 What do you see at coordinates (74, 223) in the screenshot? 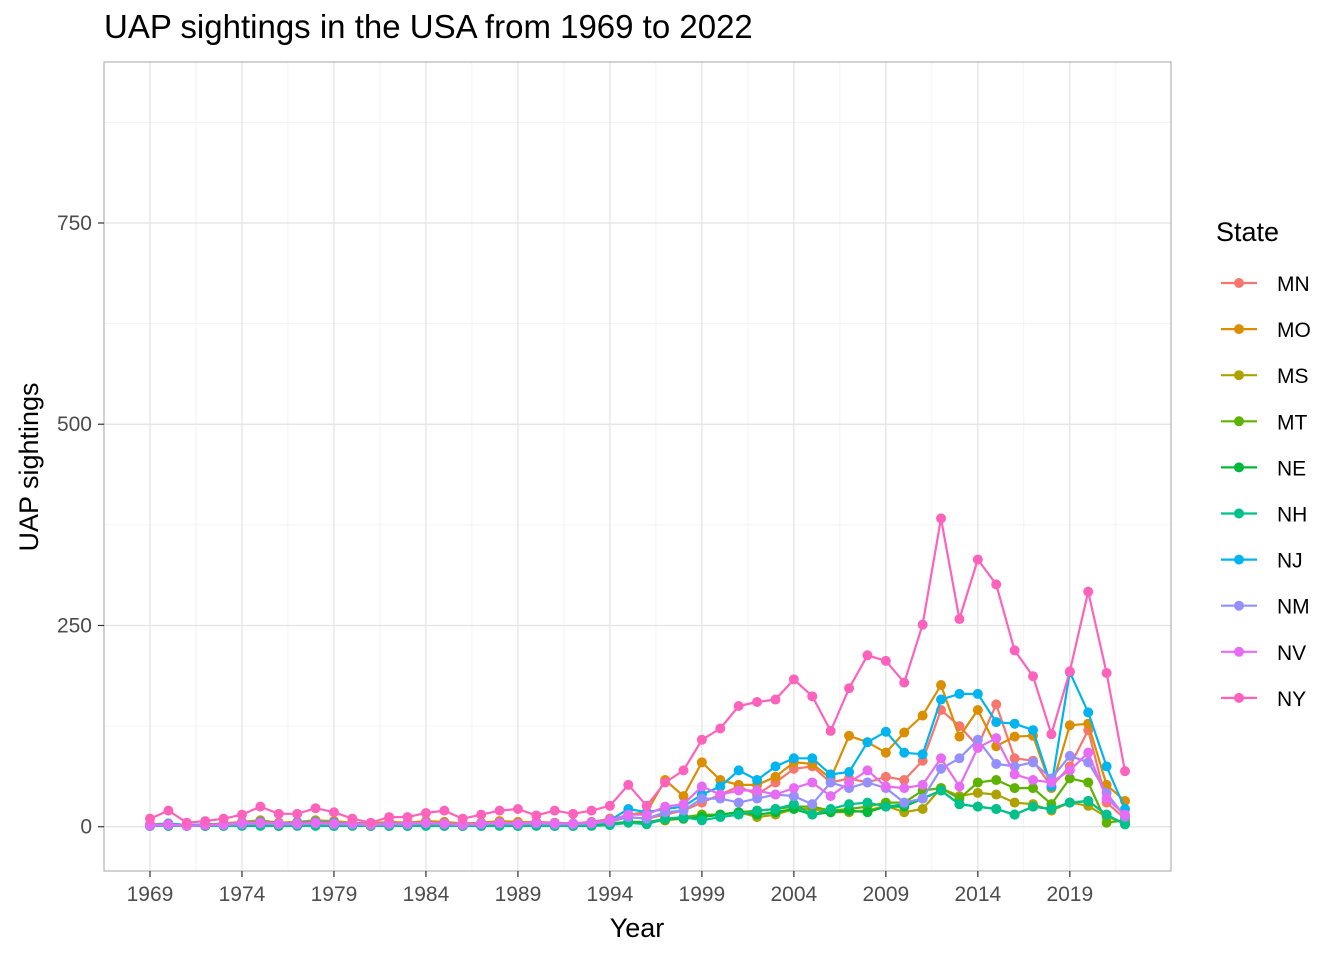
I see `y-tick-label: 750` at bounding box center [74, 223].